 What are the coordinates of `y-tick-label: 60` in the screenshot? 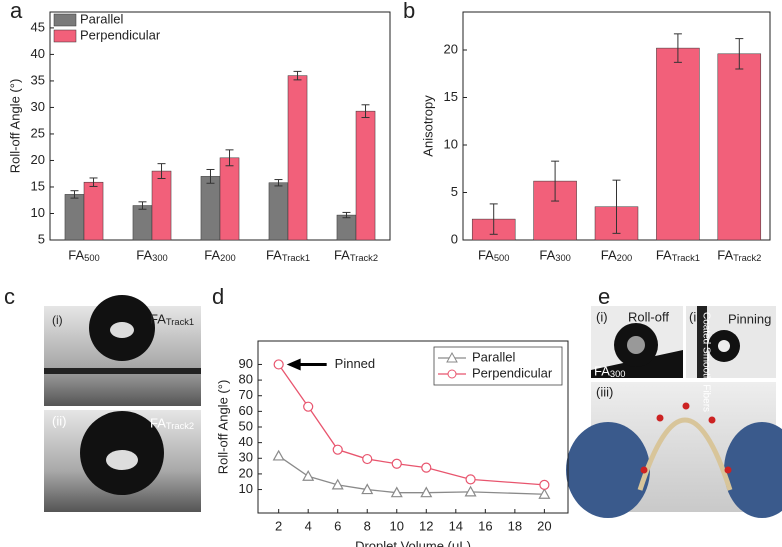 It's located at (246, 410).